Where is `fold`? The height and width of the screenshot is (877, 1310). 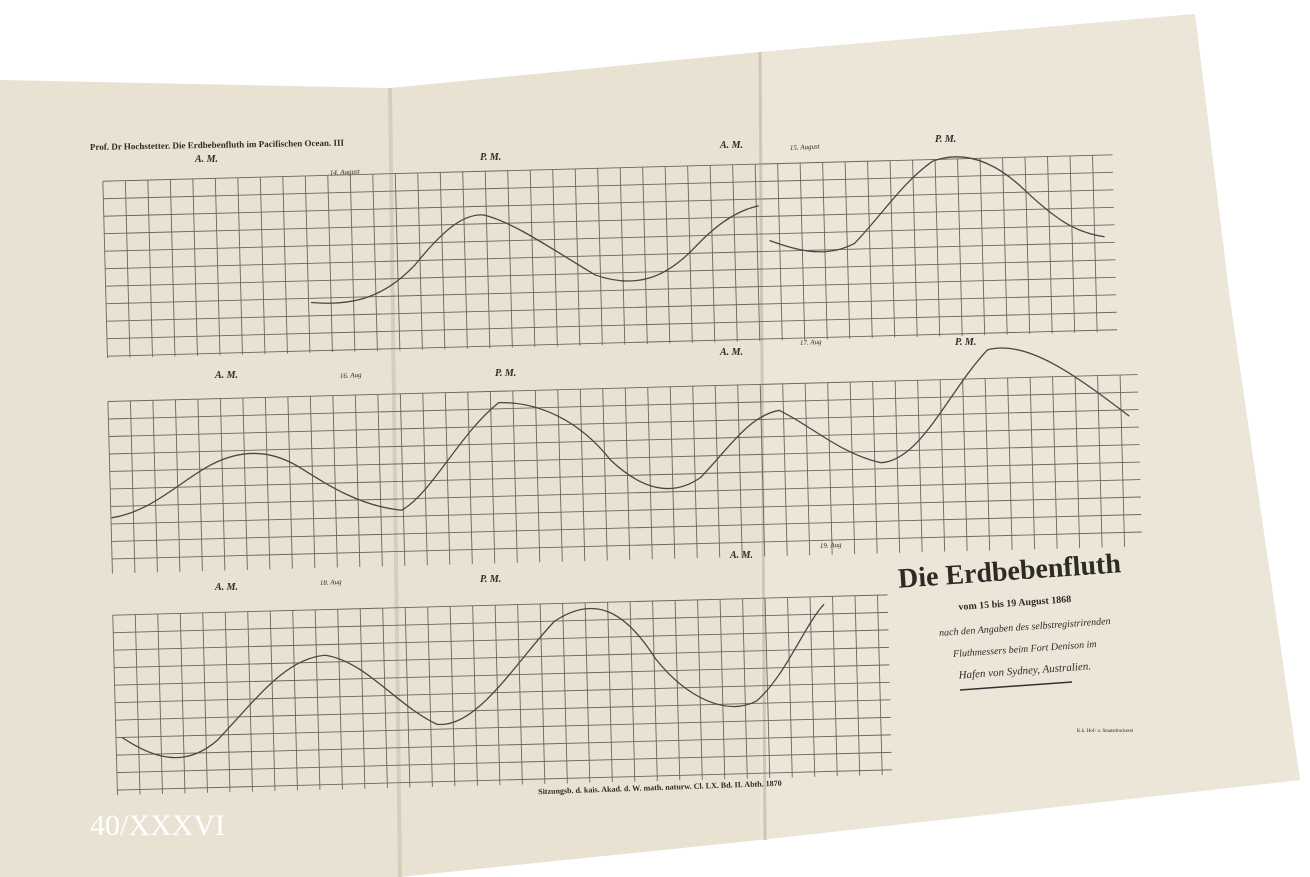
fold is located at coordinates (762, 446).